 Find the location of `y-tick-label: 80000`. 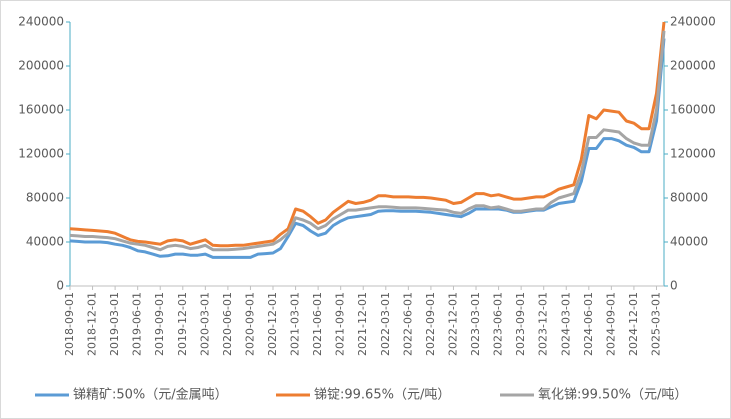

y-tick-label: 80000 is located at coordinates (45, 198).